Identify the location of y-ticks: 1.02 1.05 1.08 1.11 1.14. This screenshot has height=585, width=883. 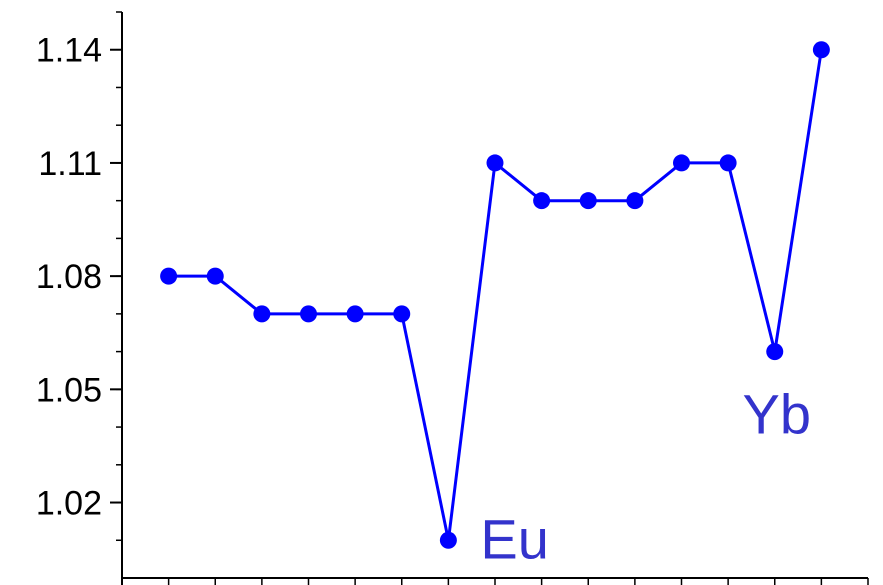
(79, 276).